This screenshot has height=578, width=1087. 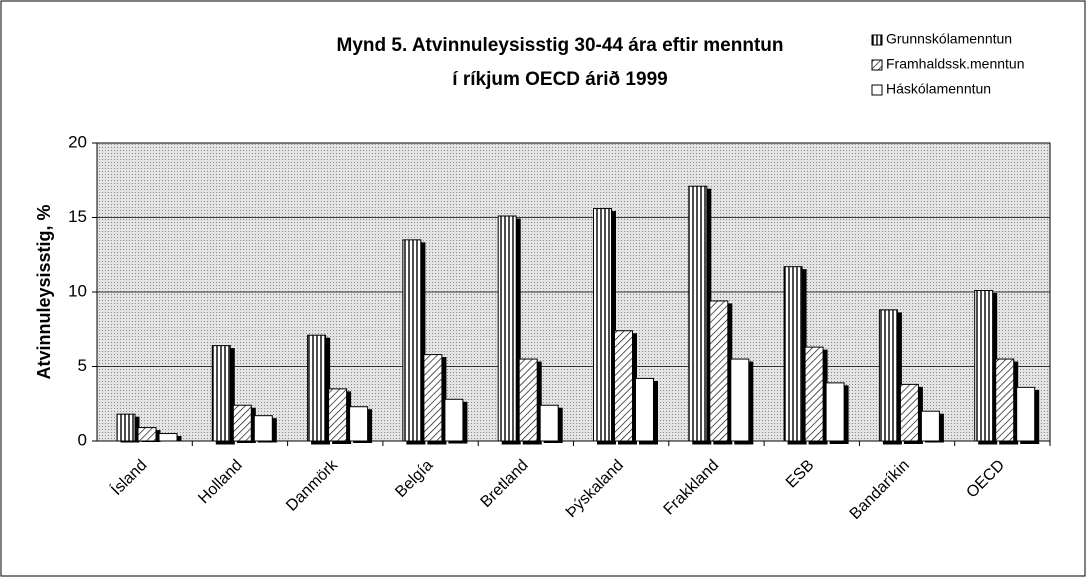 I want to click on x-tick-label: Bandaríkin, so click(x=880, y=490).